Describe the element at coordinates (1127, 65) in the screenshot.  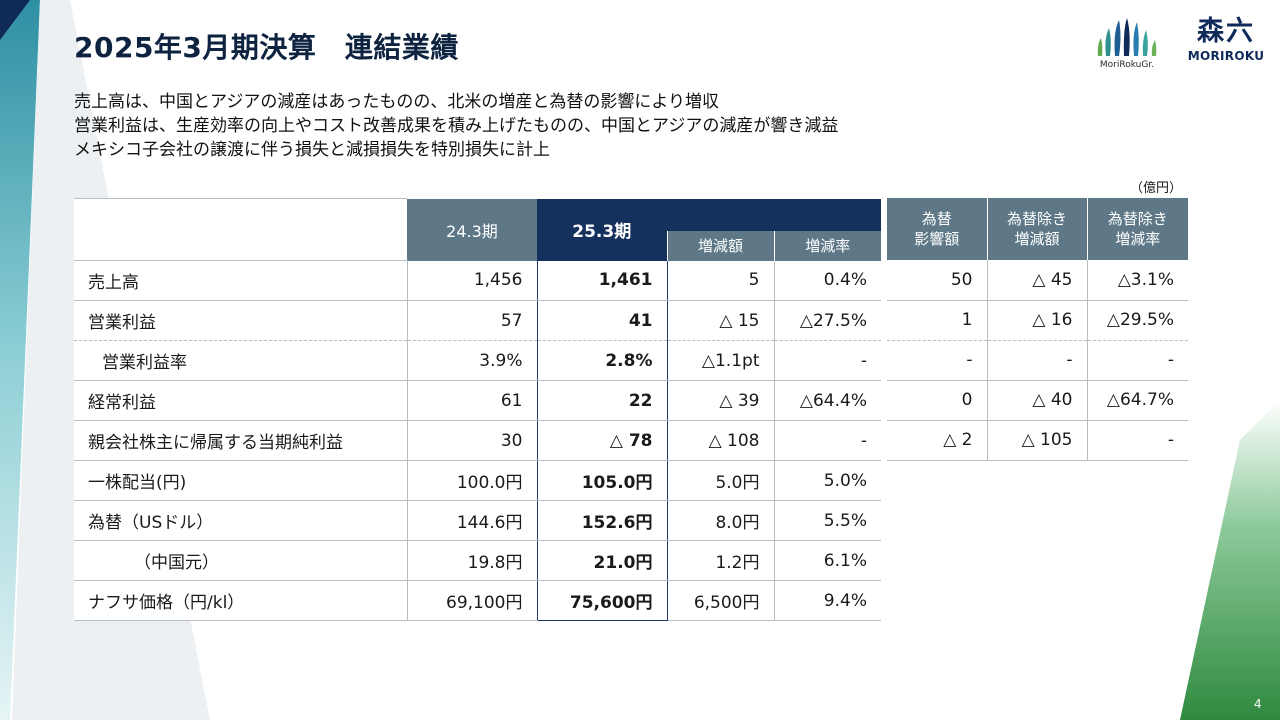
I see `logo-group-text: MoriRokuGr.` at that location.